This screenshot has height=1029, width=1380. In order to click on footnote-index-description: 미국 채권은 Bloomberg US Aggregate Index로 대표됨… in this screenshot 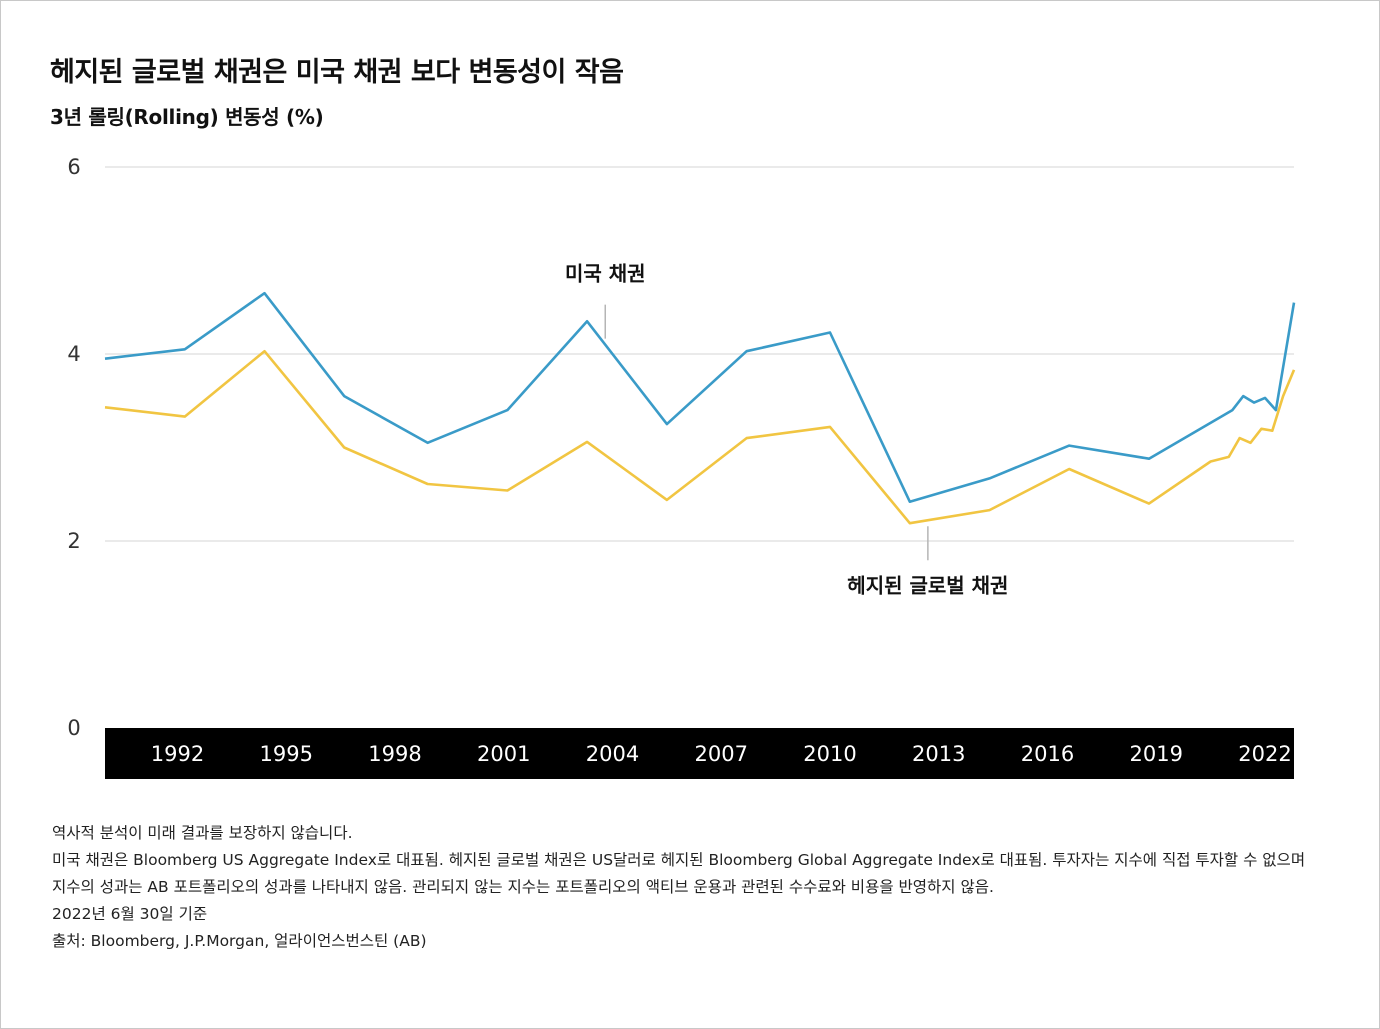, I will do `click(679, 873)`.